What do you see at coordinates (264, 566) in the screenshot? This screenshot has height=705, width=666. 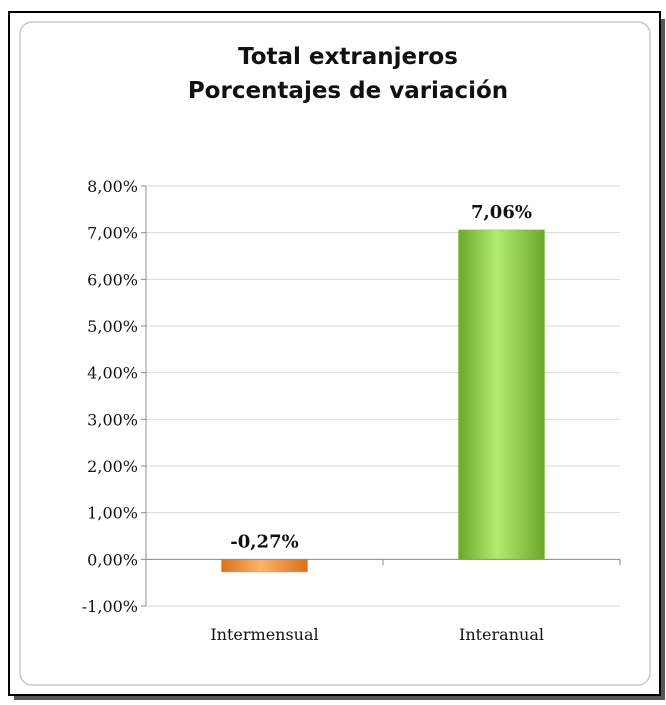 I see `bar-intermensual` at bounding box center [264, 566].